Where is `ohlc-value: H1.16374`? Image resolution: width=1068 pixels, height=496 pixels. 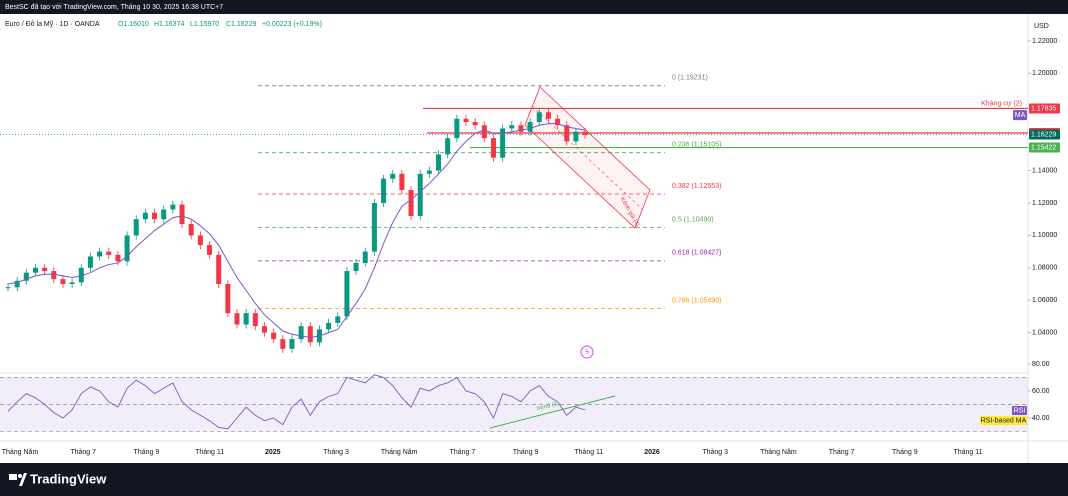 ohlc-value: H1.16374 is located at coordinates (169, 24).